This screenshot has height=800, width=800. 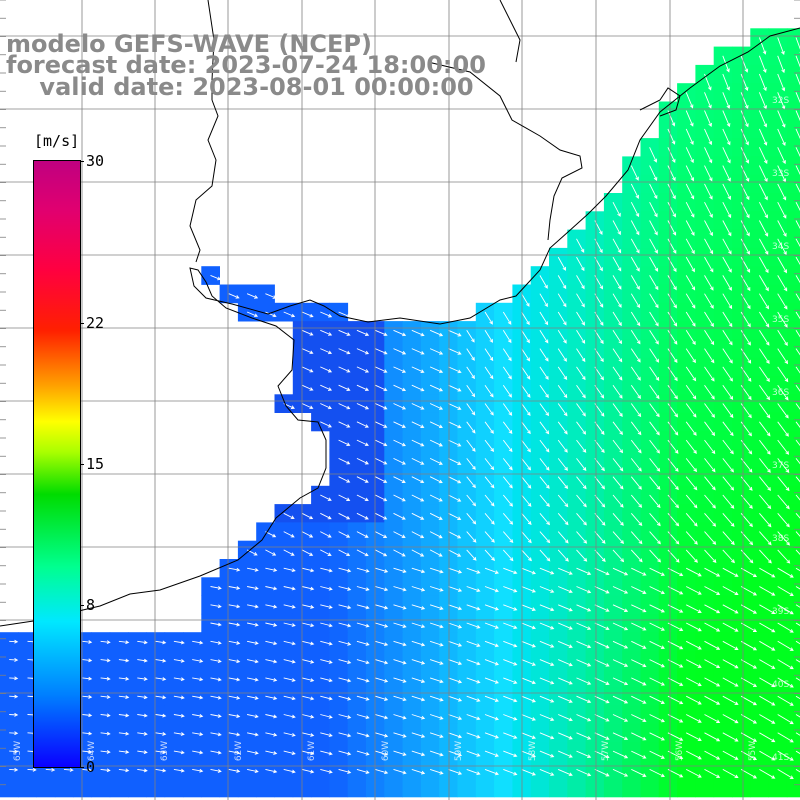 What do you see at coordinates (91, 767) in the screenshot?
I see `colorbar-tick-label: 0` at bounding box center [91, 767].